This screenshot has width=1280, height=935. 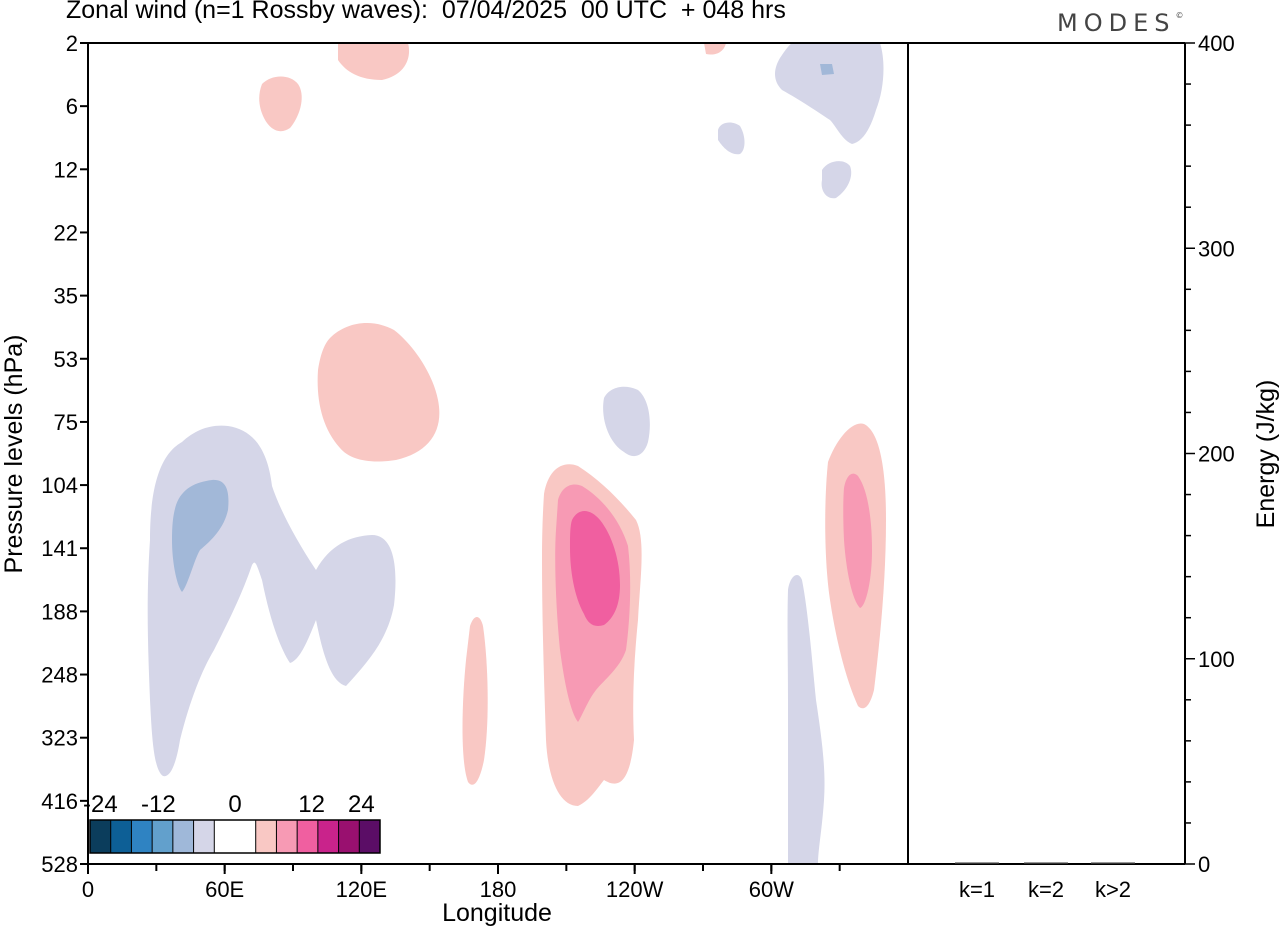 I want to click on pressure-tick-label: 188, so click(x=59, y=611).